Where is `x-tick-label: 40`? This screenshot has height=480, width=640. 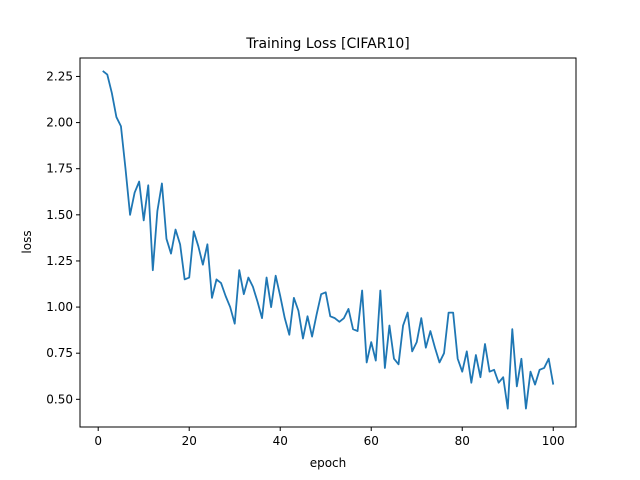
x-tick-label: 40 is located at coordinates (280, 441).